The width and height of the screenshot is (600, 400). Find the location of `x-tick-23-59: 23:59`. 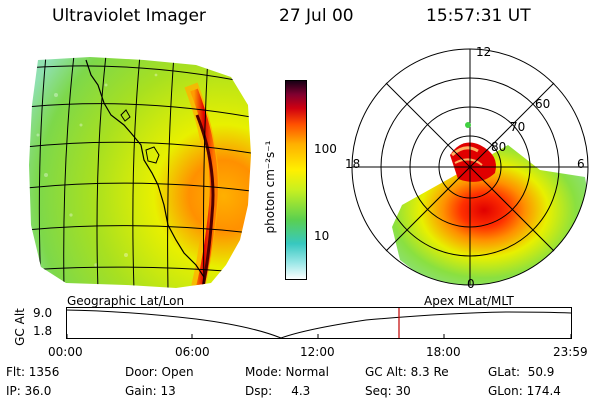

x-tick-23-59: 23:59 is located at coordinates (570, 352).